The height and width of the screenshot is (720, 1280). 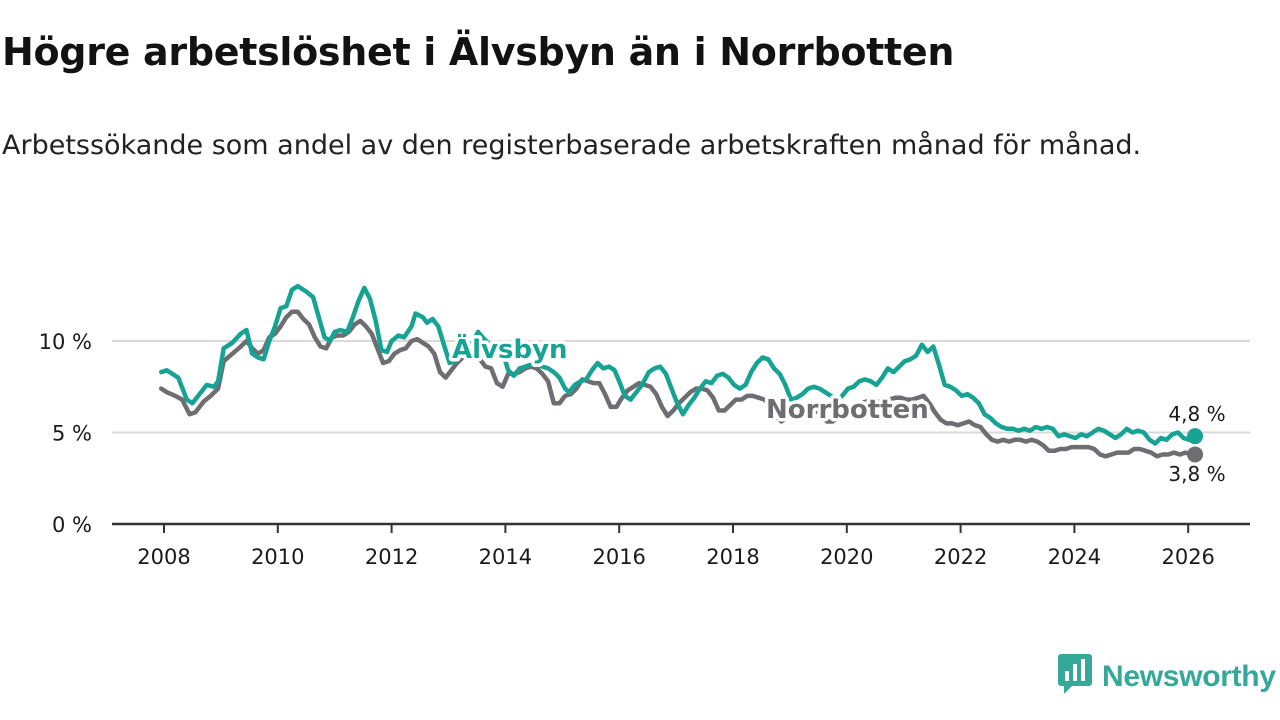 What do you see at coordinates (505, 557) in the screenshot?
I see `x-tick-label: 2014` at bounding box center [505, 557].